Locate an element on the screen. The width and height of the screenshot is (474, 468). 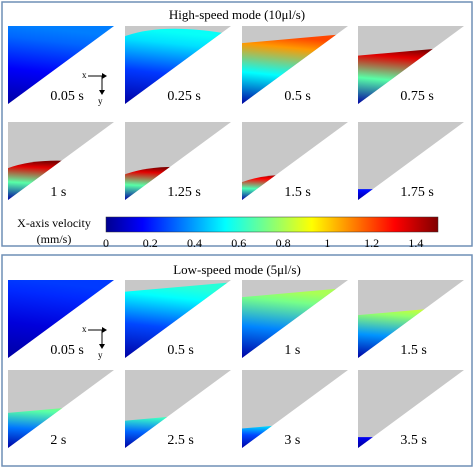
time-label: 1.75 s is located at coordinates (416, 192).